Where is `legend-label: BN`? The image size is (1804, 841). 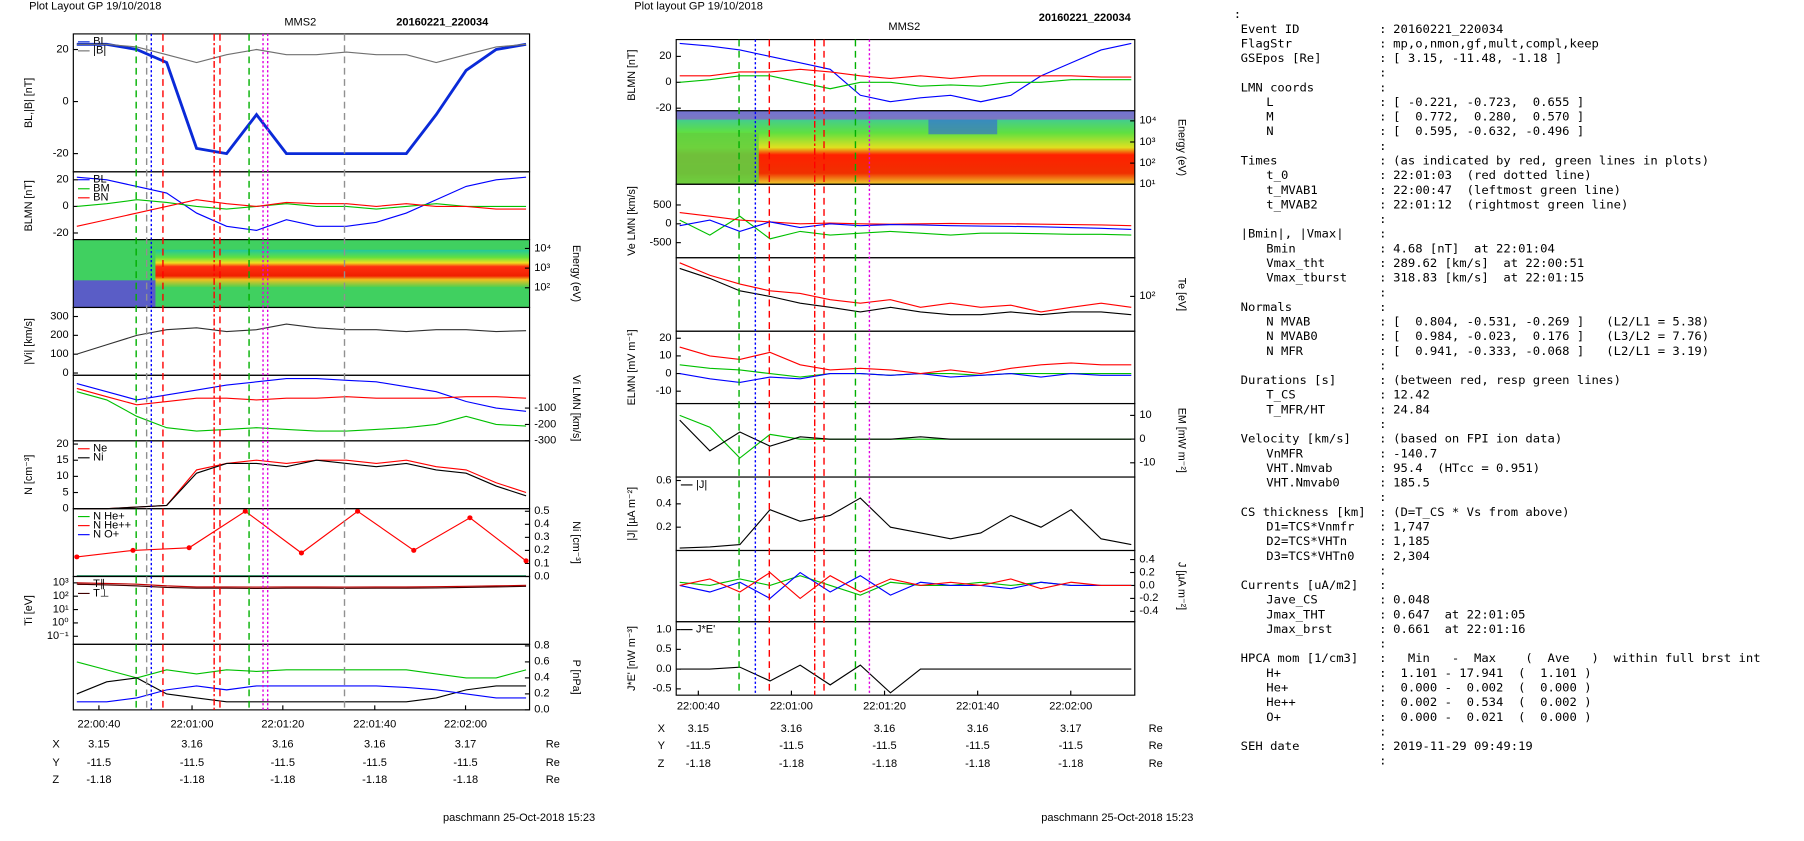 legend-label: BN is located at coordinates (100, 198).